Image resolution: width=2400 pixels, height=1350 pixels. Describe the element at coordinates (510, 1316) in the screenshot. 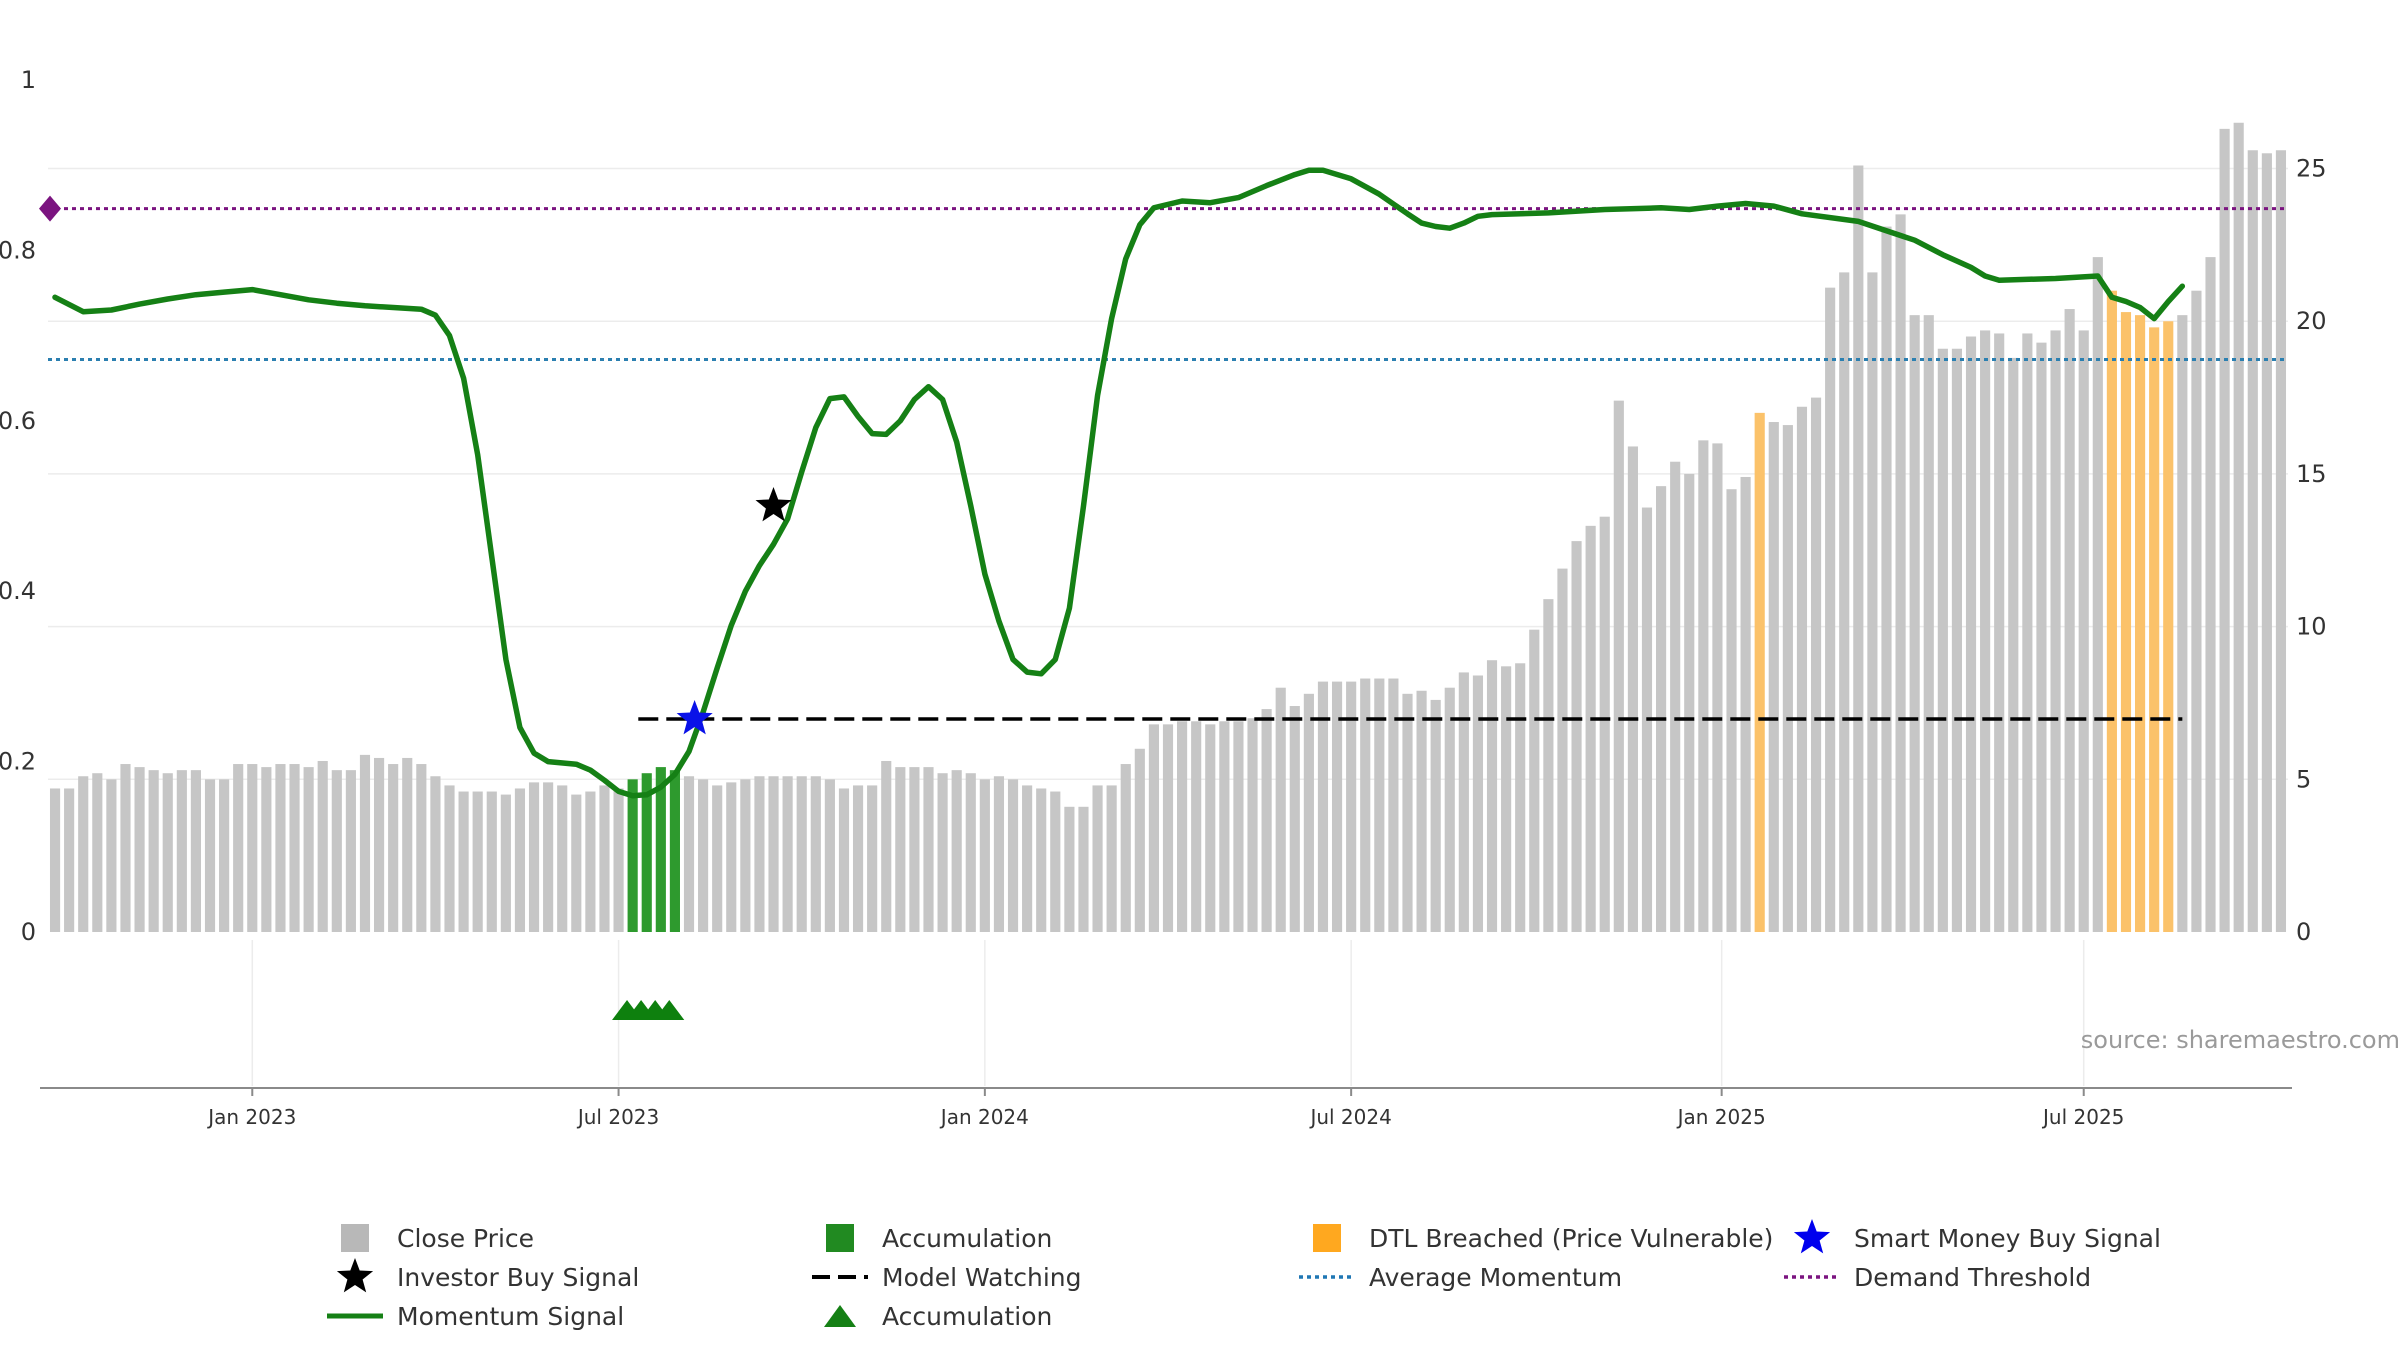

I see `legend-label: Momentum Signal` at that location.